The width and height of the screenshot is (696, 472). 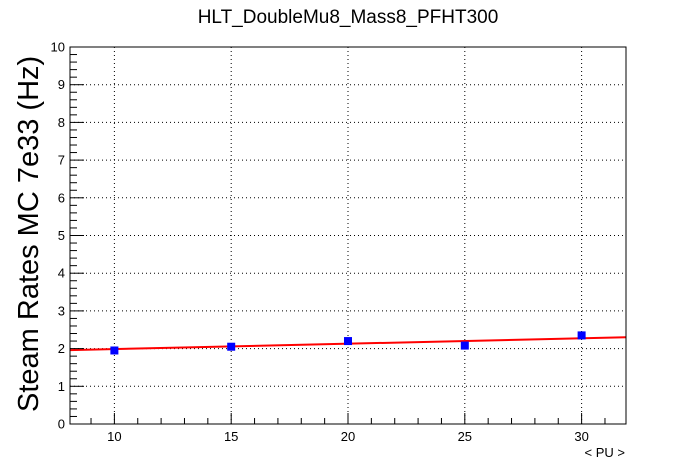 What do you see at coordinates (348, 17) in the screenshot?
I see `chart-title: HLT_DoubleMu8_Mass8_PFHT300` at bounding box center [348, 17].